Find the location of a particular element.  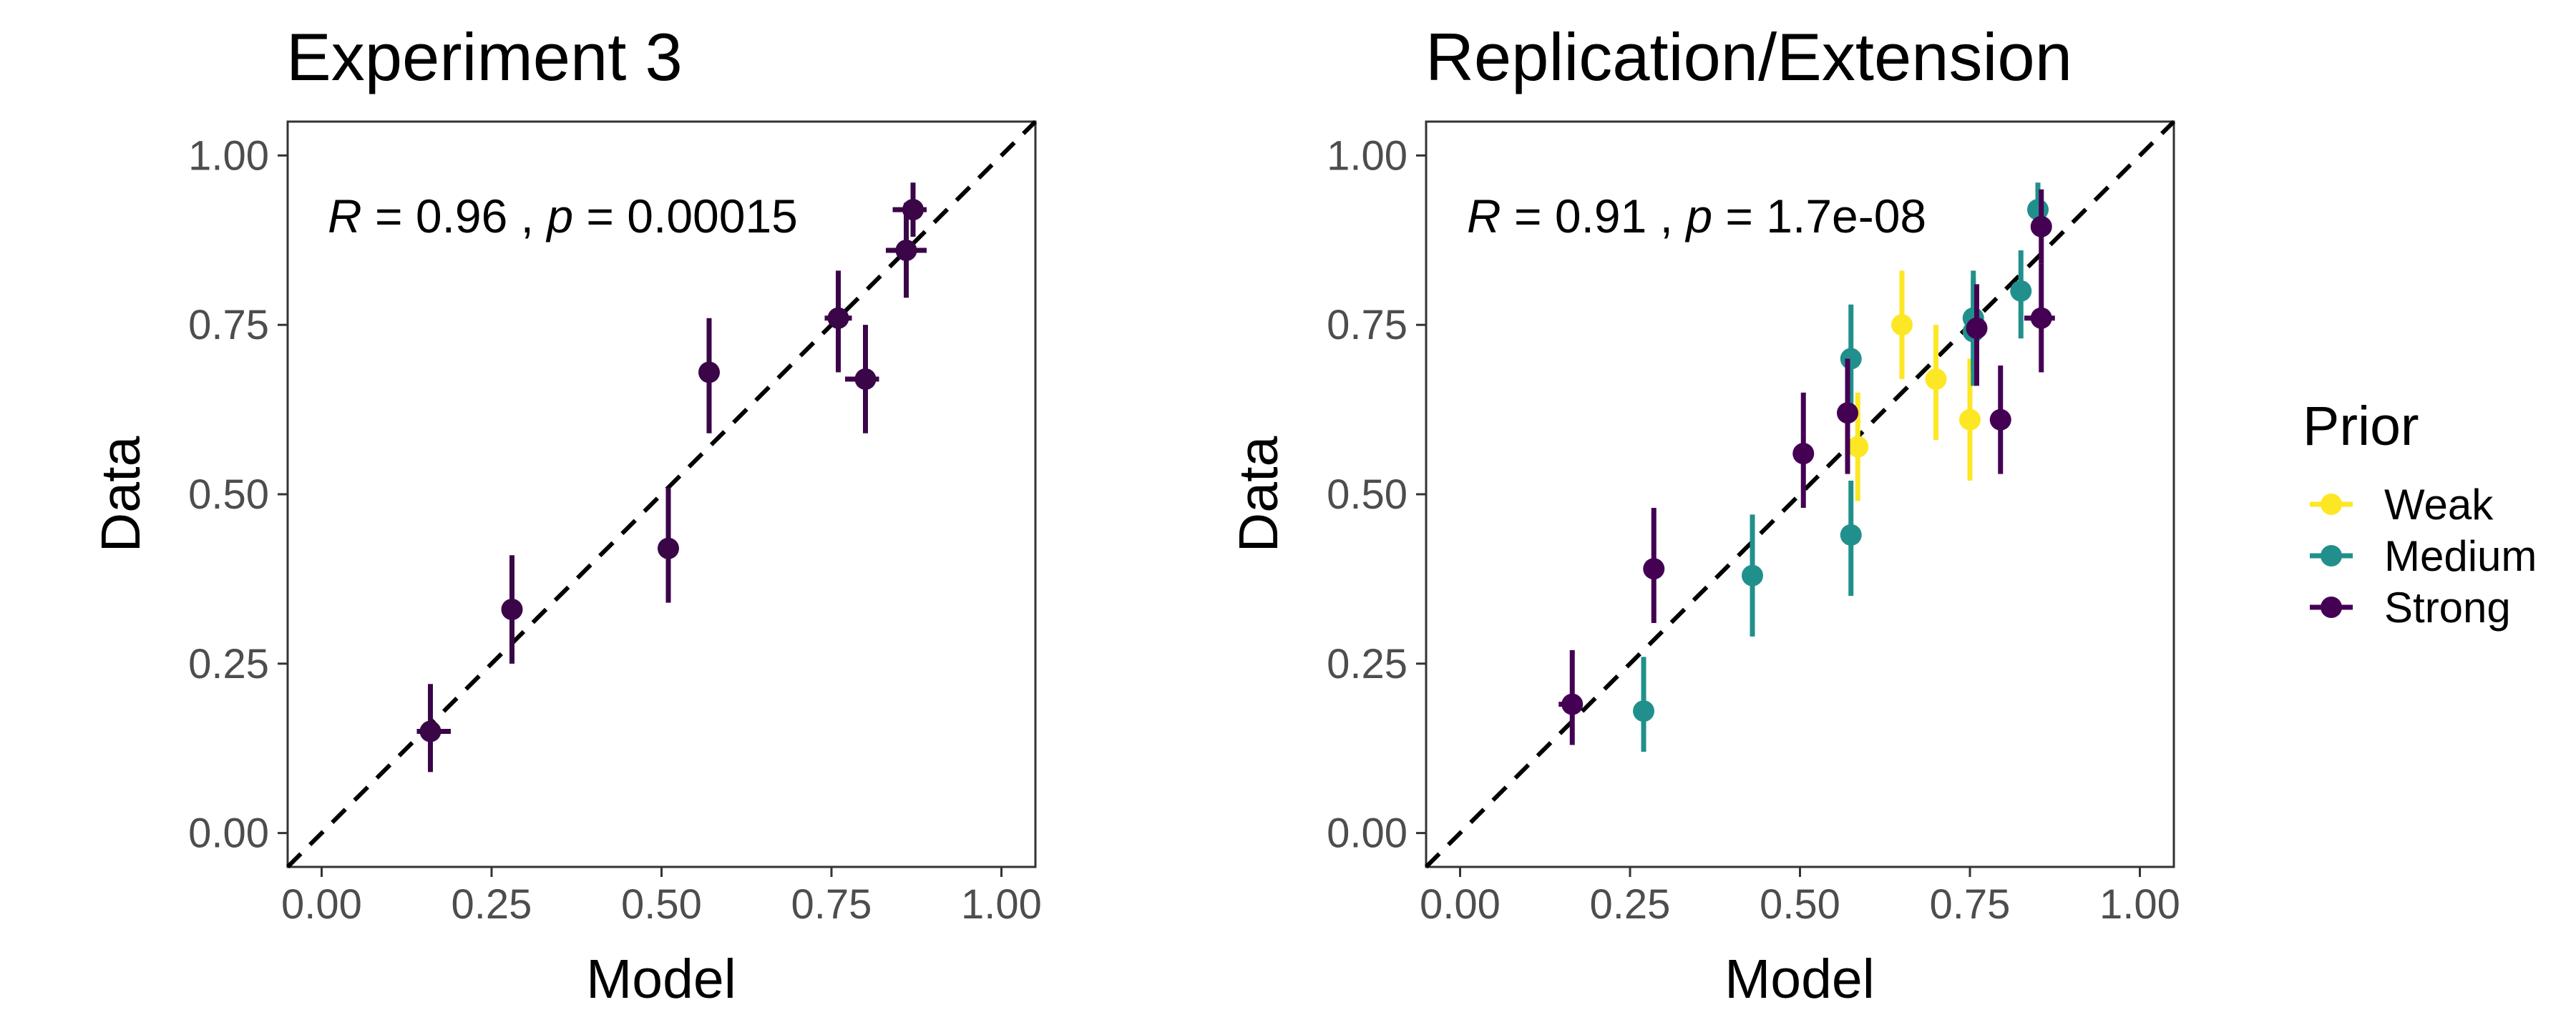

annot-r-text: = 0.91 , is located at coordinates (1594, 216).